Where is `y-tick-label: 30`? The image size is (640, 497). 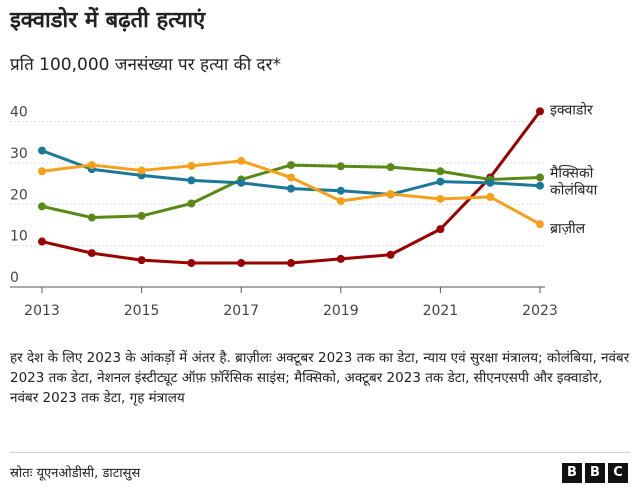 y-tick-label: 30 is located at coordinates (19, 154).